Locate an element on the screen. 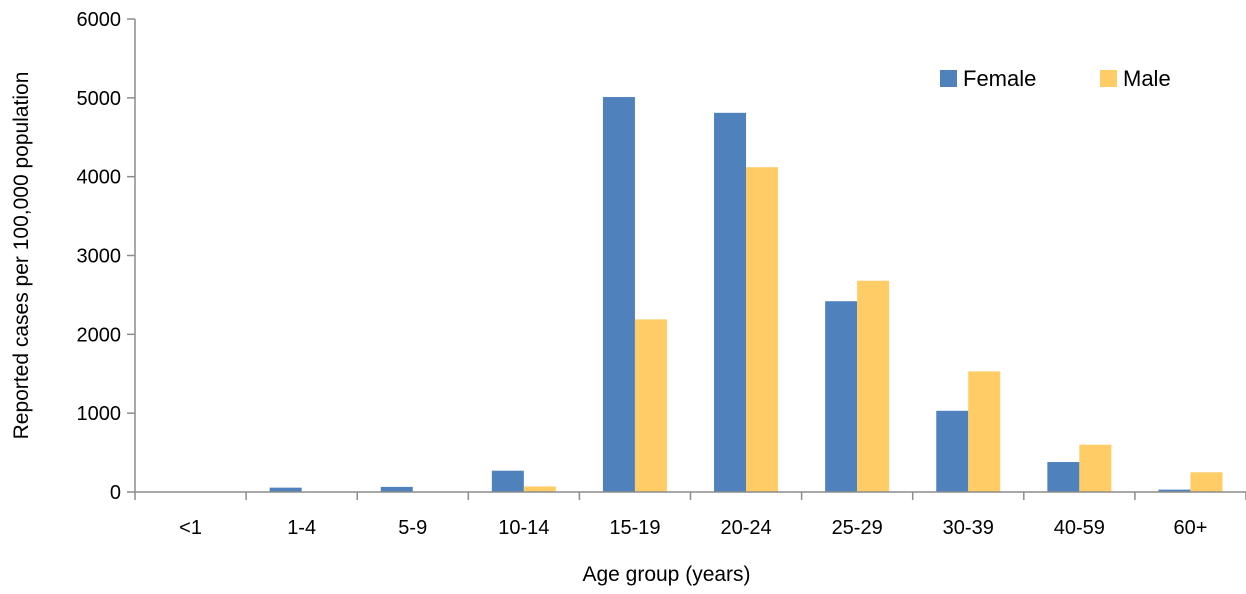 This screenshot has height=594, width=1246. x-tick-label: 10-14 is located at coordinates (523, 528).